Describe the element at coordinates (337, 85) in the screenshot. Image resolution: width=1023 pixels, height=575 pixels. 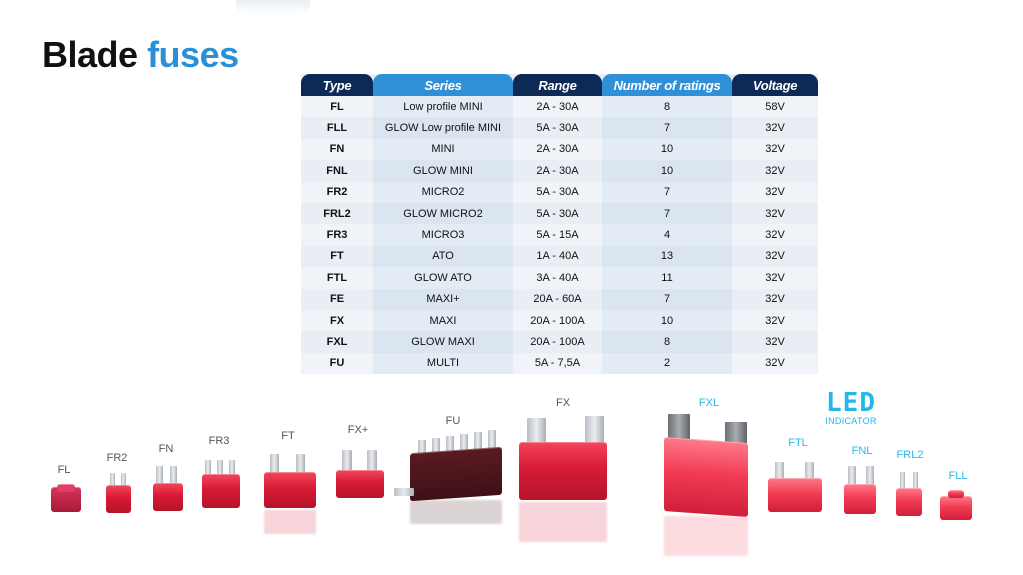
I see `col-header-type: Type` at that location.